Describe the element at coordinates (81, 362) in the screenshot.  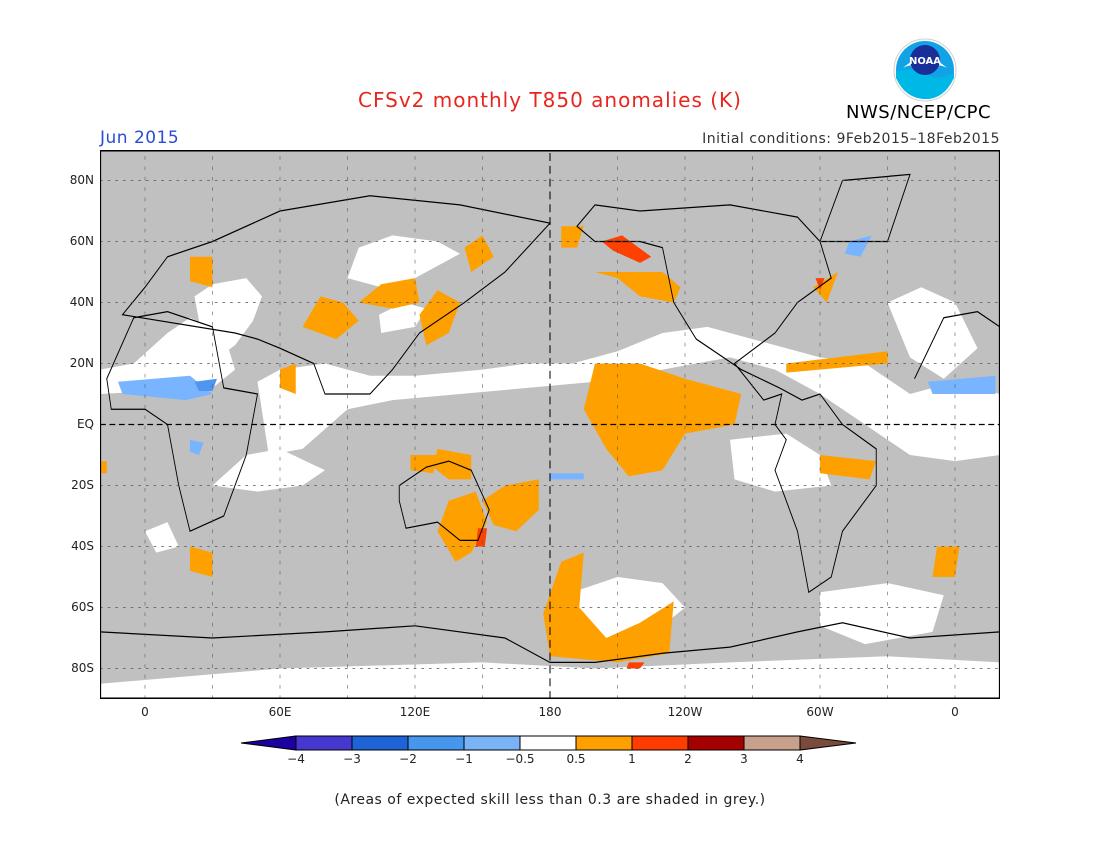
I see `lat-tick-label: 20N` at that location.